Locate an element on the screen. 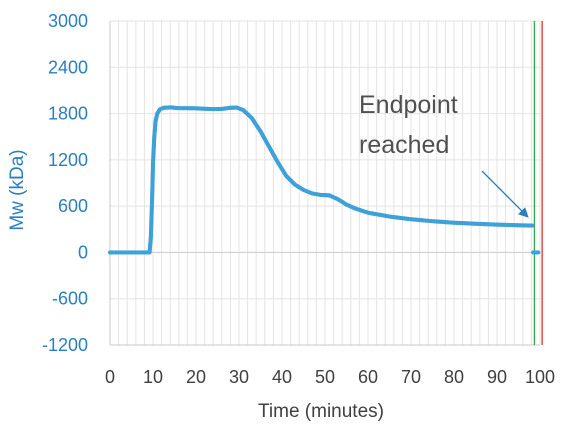 This screenshot has width=566, height=427. x-tick-label: 90 is located at coordinates (497, 377).